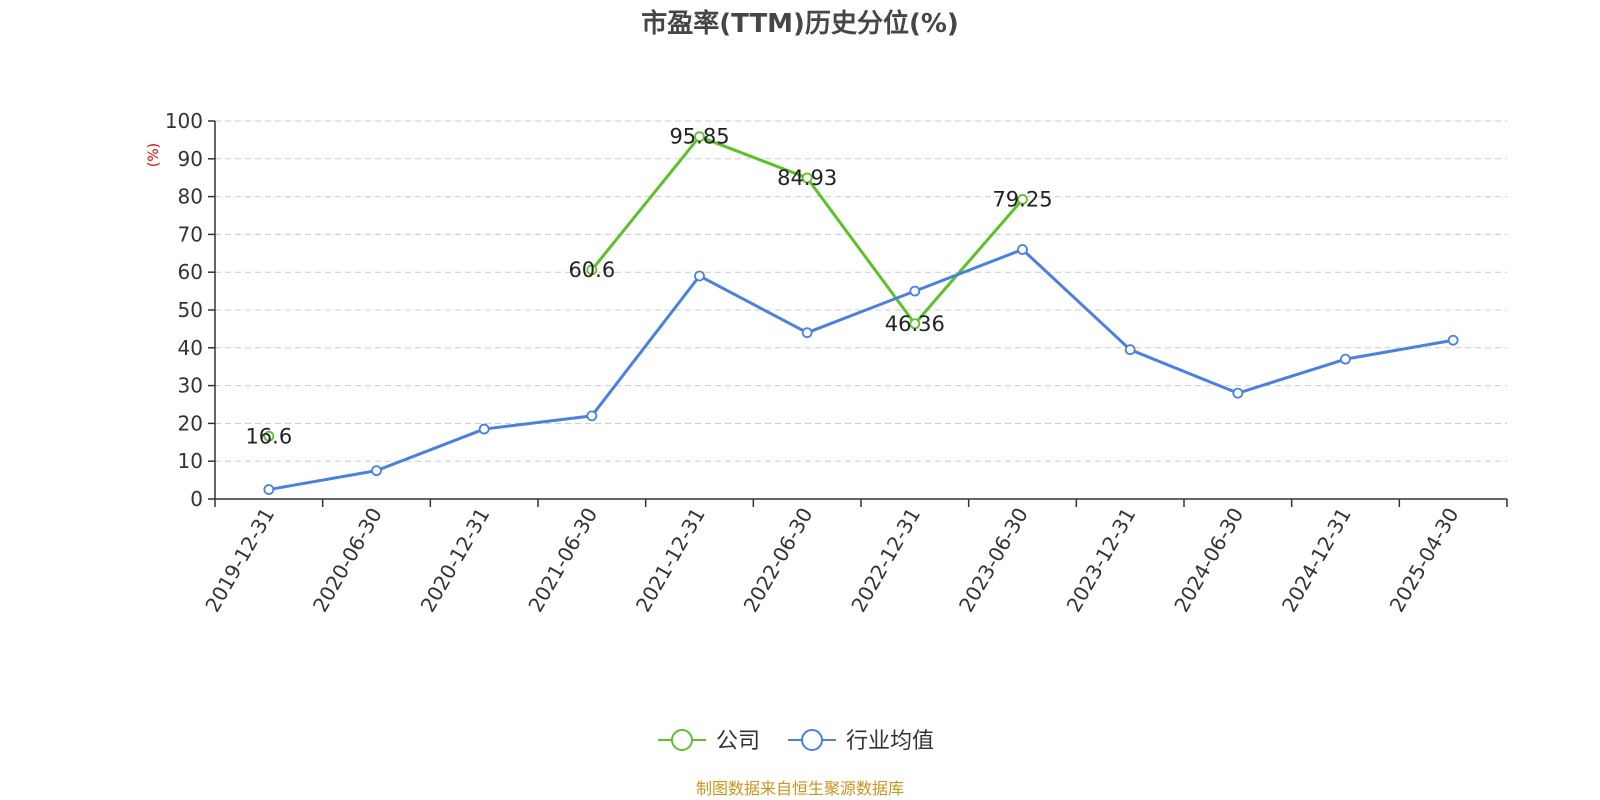 The height and width of the screenshot is (800, 1600). Describe the element at coordinates (885, 560) in the screenshot. I see `x-tick-label: 2022-12-31` at that location.